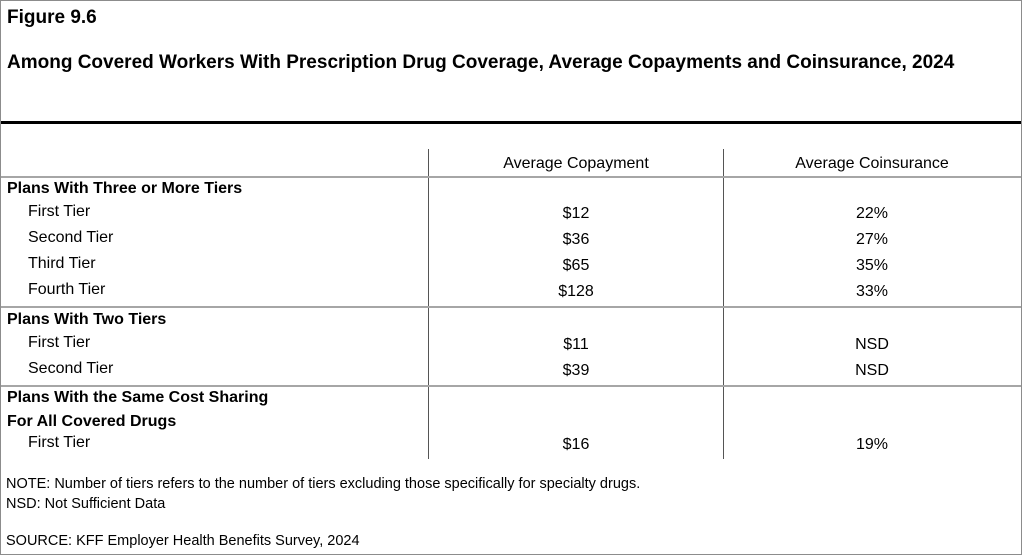  I want to click on coinsurance-value: 35%, so click(872, 265).